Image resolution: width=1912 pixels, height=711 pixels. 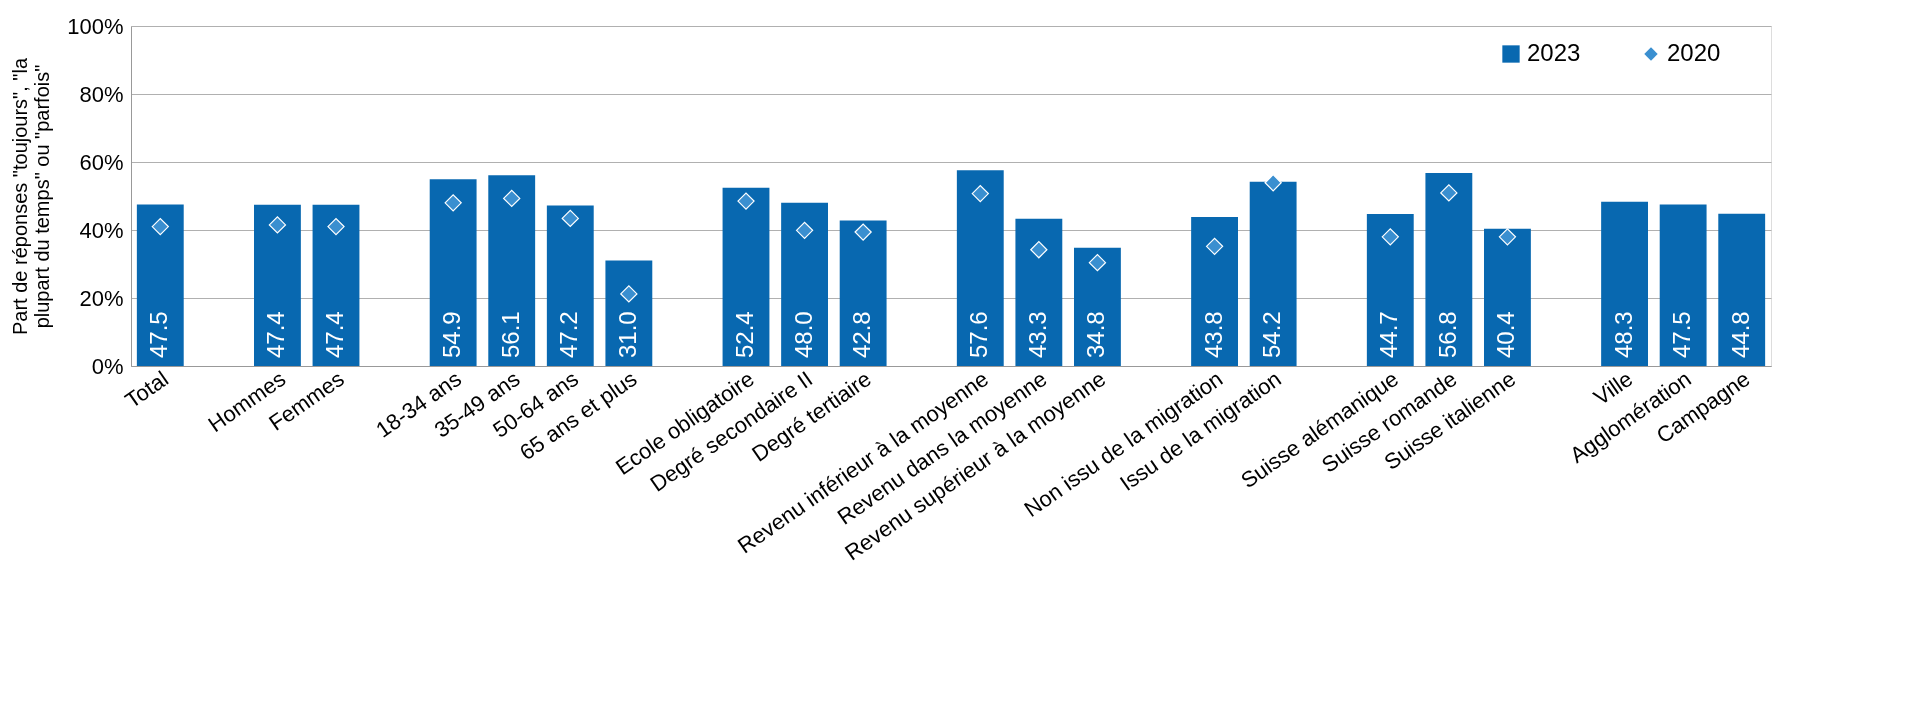 What do you see at coordinates (1623, 334) in the screenshot?
I see `data-label: 48.3` at bounding box center [1623, 334].